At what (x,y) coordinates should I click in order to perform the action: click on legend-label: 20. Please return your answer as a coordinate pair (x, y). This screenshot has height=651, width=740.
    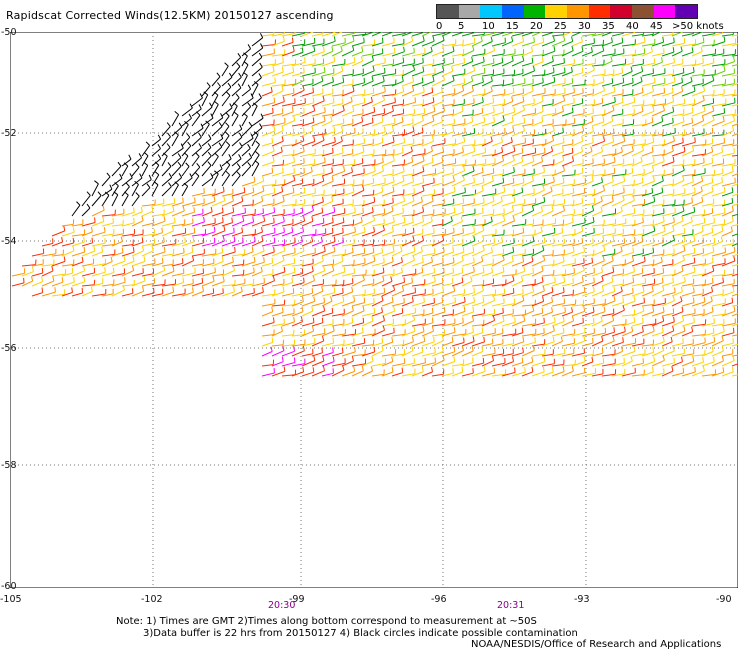
    Looking at the image, I should click on (536, 26).